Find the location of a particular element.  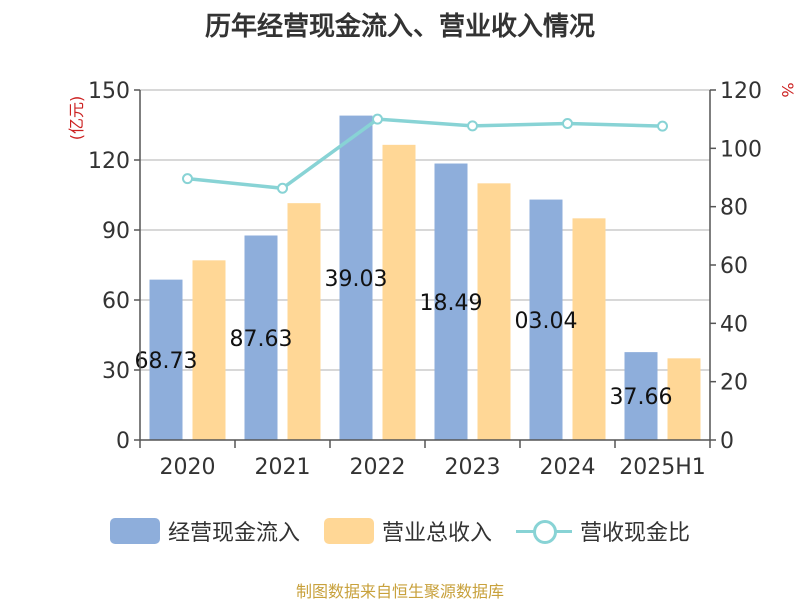

data-label-cash-inflow: 37.66 is located at coordinates (641, 397).